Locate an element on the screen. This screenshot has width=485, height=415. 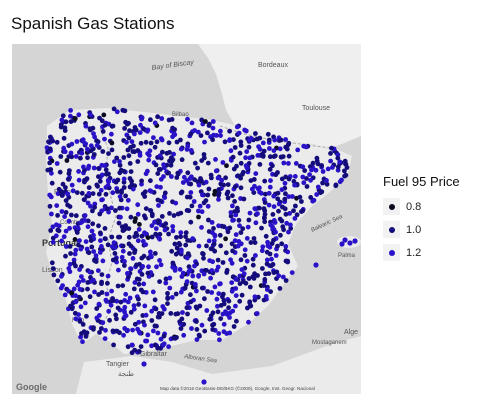
label-gibraltar: Gibraltar is located at coordinates (154, 354).